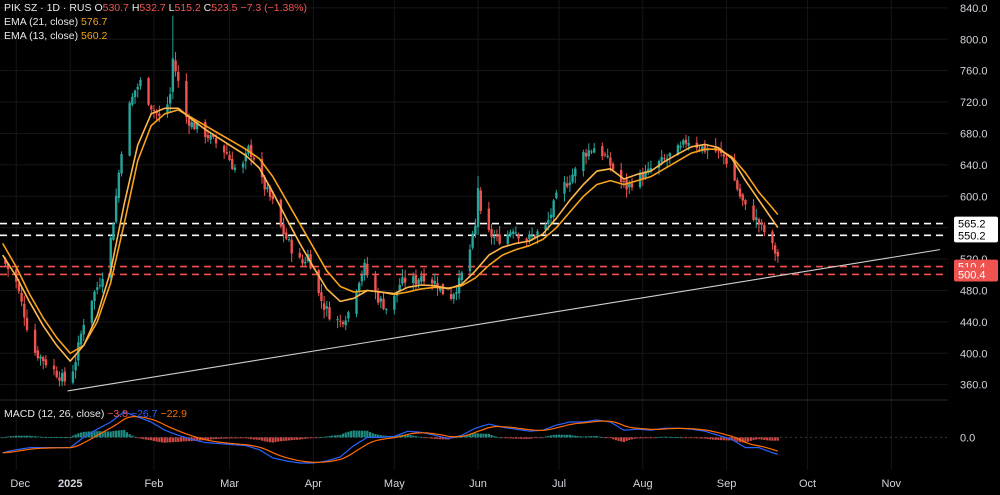 The height and width of the screenshot is (495, 1000). I want to click on x-tick-label: Jun, so click(478, 484).